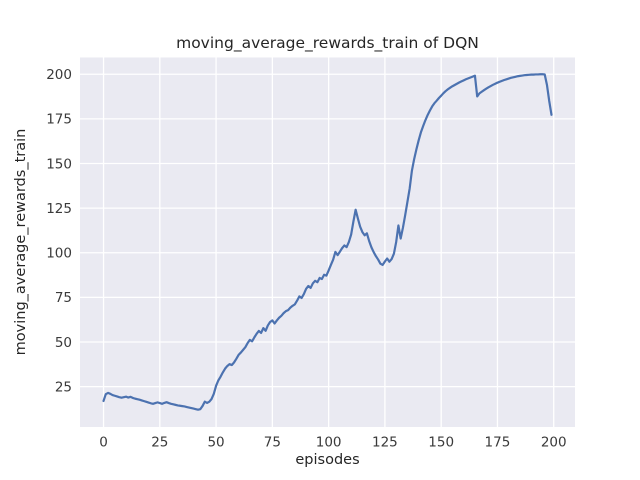 Image resolution: width=640 pixels, height=480 pixels. What do you see at coordinates (329, 443) in the screenshot?
I see `x-tick-label: 100` at bounding box center [329, 443].